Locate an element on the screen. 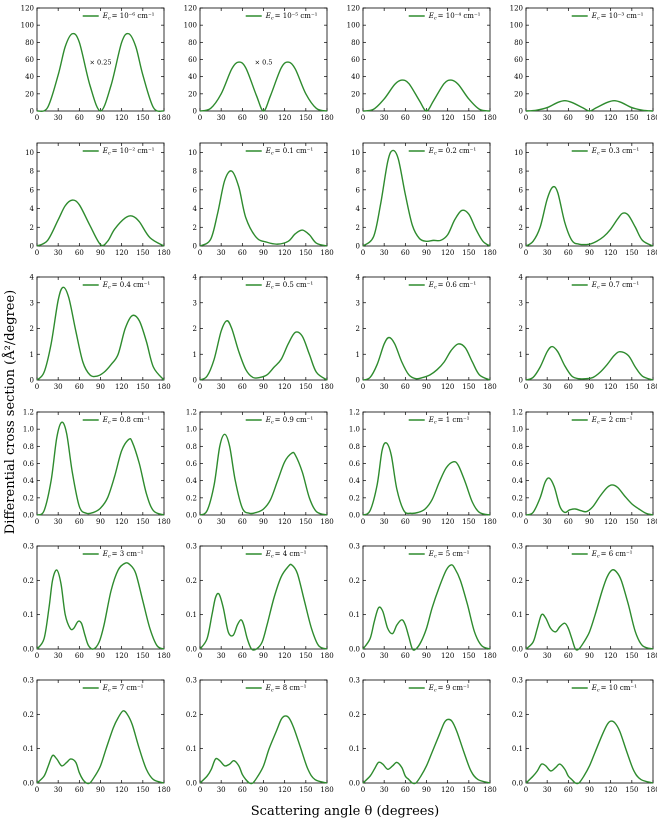 The width and height of the screenshot is (657, 824). panel-22: 0 30 60 90 120 150 180 0.0 0.1 0.2 0.3 Ec= 8 cm⁻¹ is located at coordinates (260, 736).